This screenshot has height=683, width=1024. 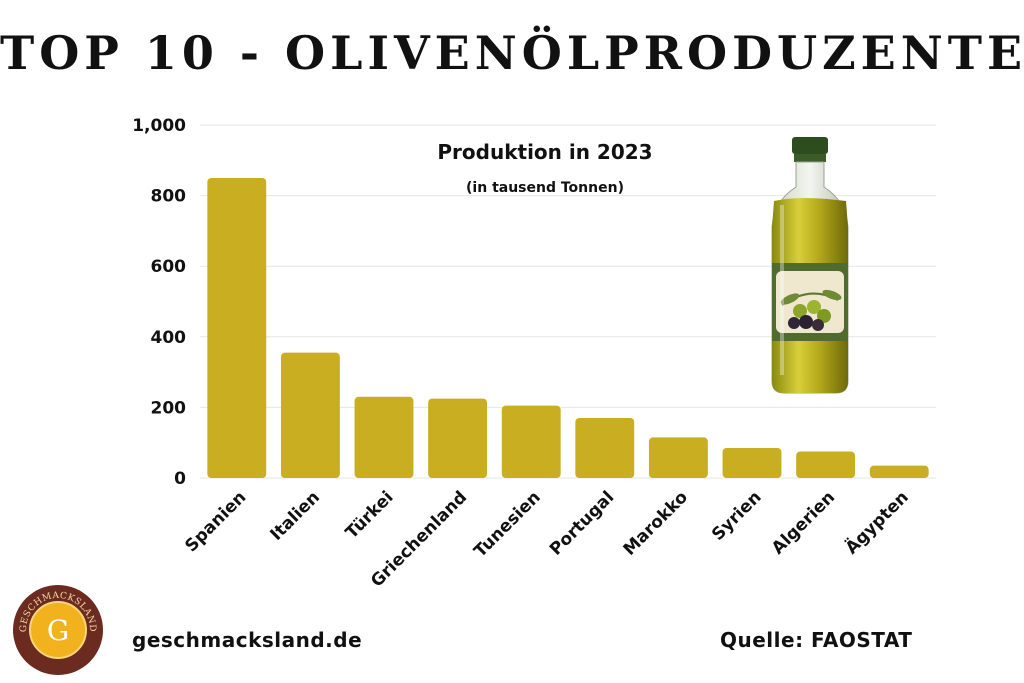 I want to click on bar-algerien, so click(x=826, y=464).